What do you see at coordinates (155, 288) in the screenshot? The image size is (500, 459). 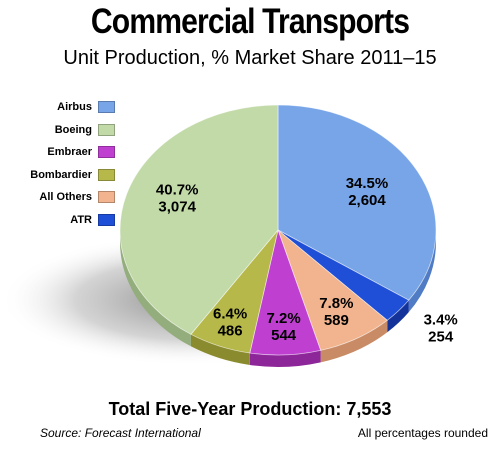 I see `slice-side-boeing` at bounding box center [155, 288].